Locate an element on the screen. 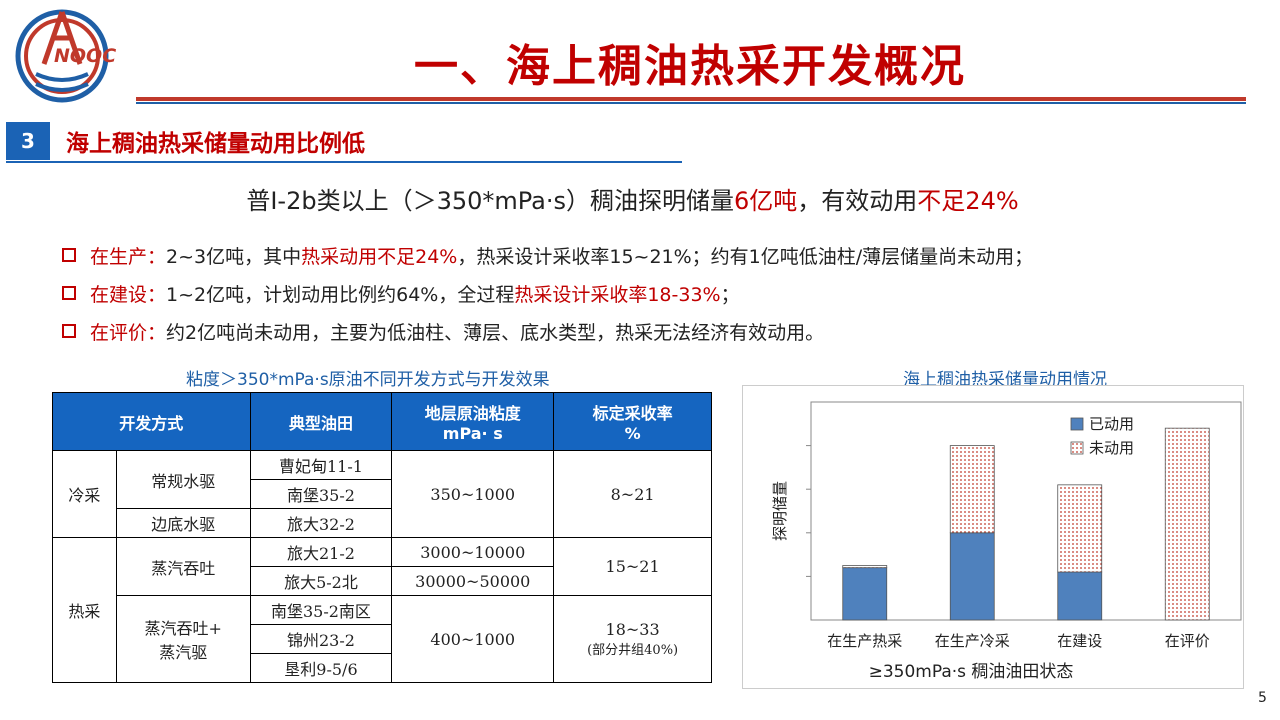 This screenshot has width=1280, height=720. headline: 普Ⅰ-2b类以上（＞350*mPa·s）稠油探明储量6亿吨，有效动用不足24% is located at coordinates (632, 198).